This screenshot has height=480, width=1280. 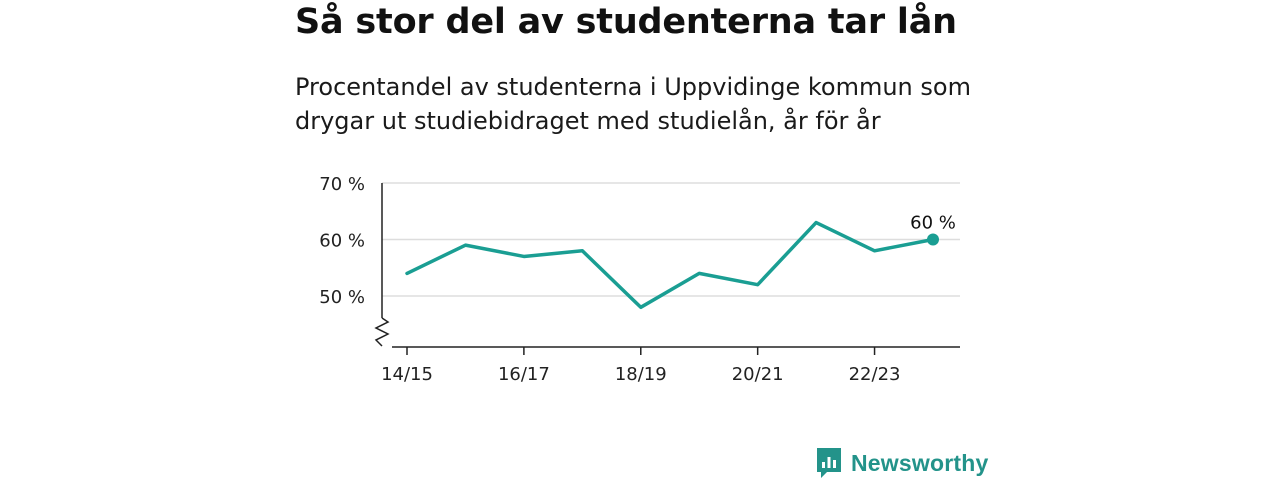 I want to click on x-tick-label: 14/15, so click(x=407, y=374).